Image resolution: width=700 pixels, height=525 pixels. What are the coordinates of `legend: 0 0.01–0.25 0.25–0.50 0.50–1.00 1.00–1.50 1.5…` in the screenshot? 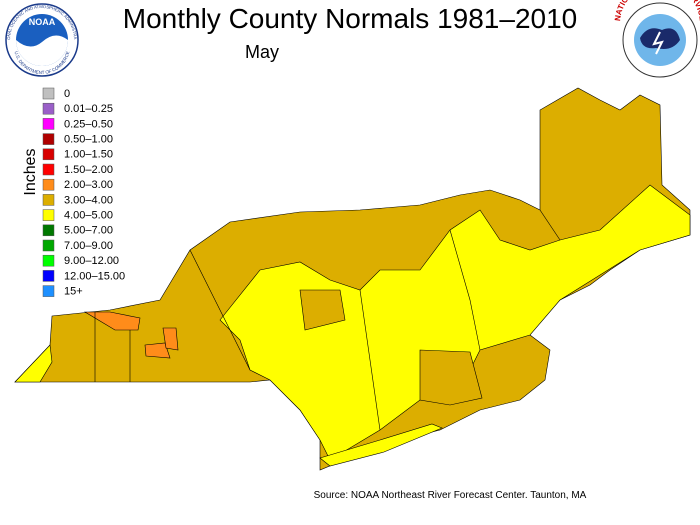 It's located at (83, 192).